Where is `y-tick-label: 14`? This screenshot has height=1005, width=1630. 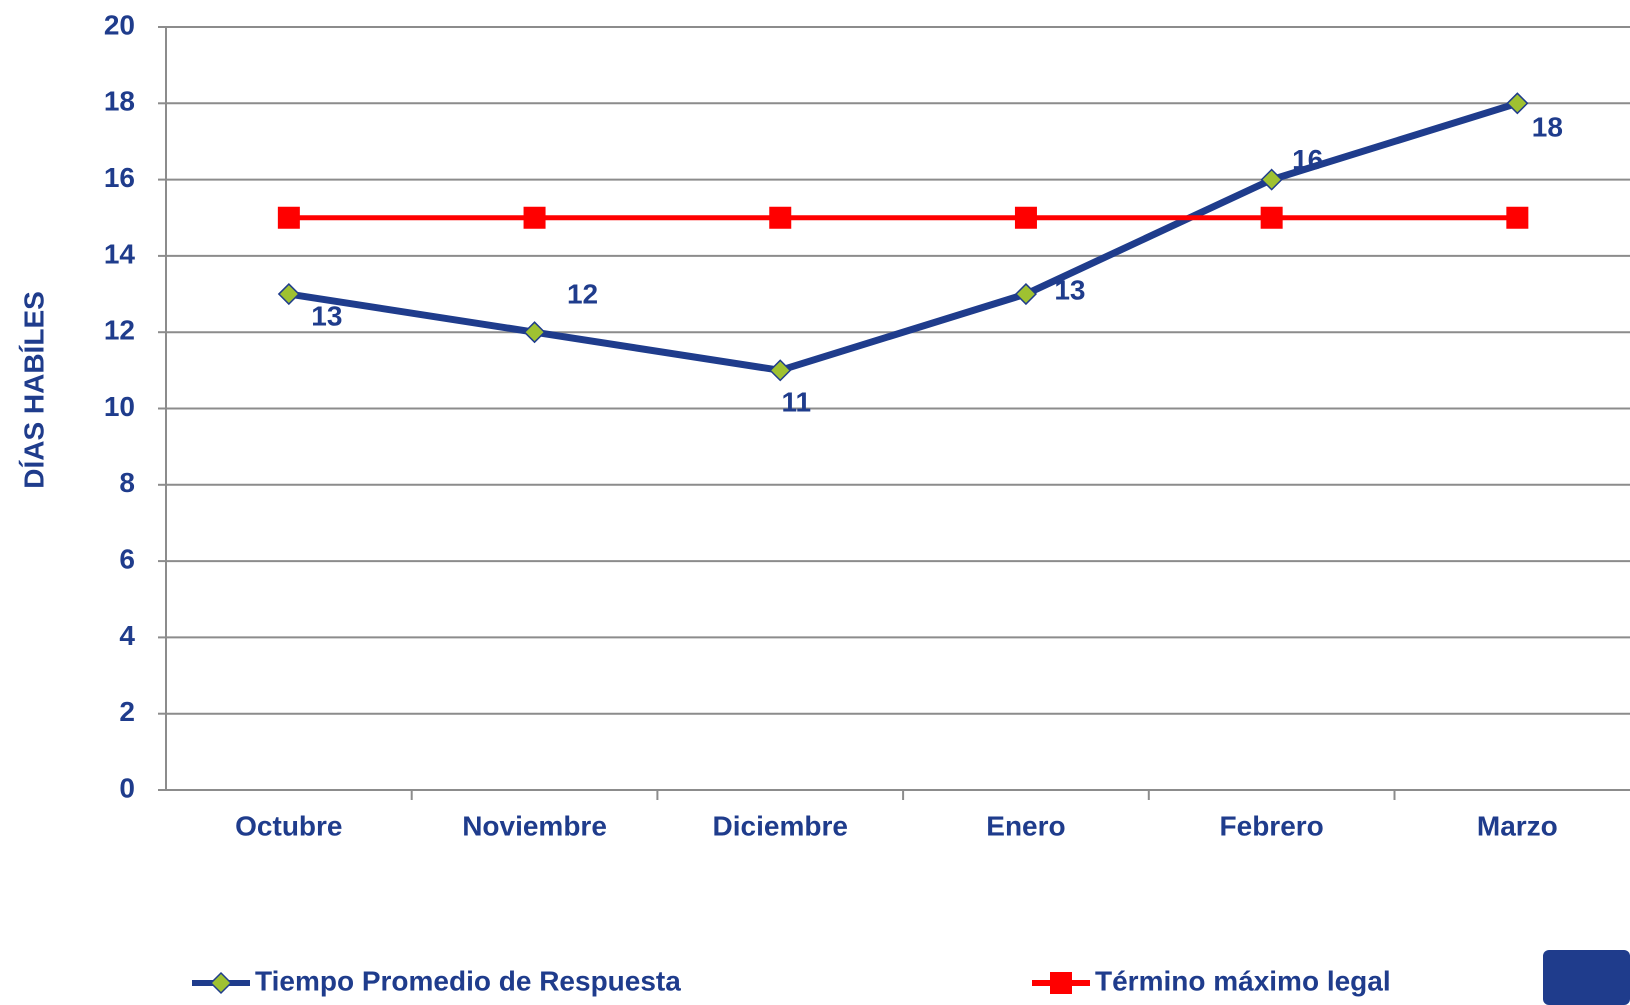 y-tick-label: 14 is located at coordinates (120, 253).